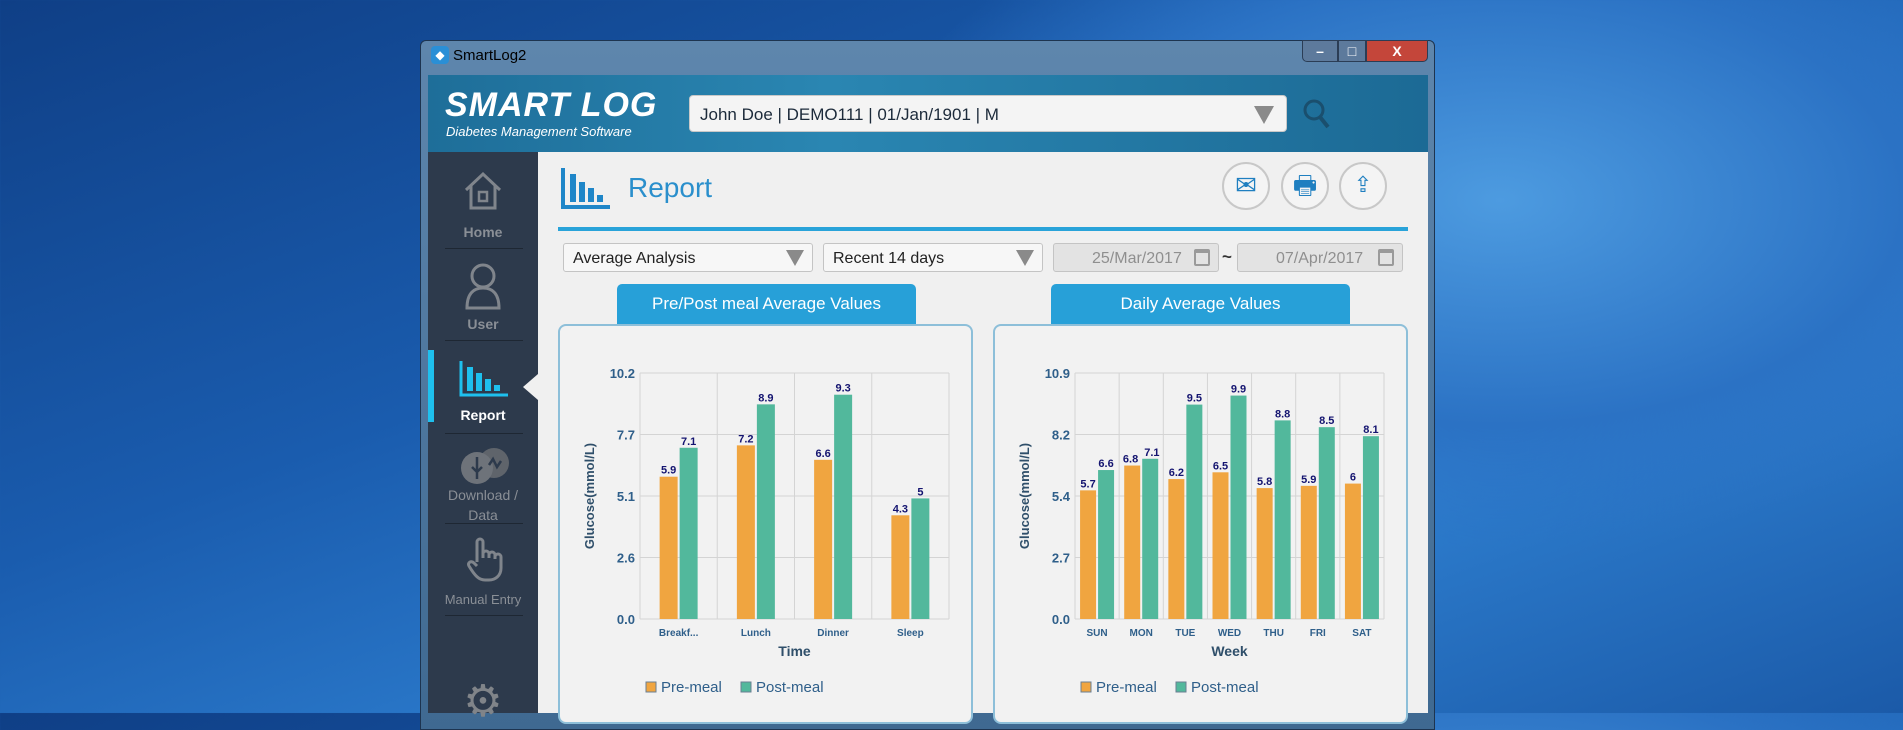 This screenshot has width=1903, height=730. Describe the element at coordinates (1087, 484) in the screenshot. I see `data-label: 5.7` at that location.